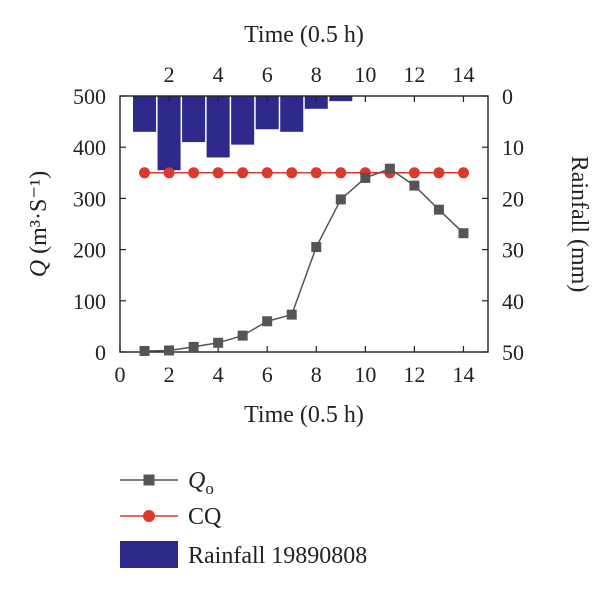  Describe the element at coordinates (218, 74) in the screenshot. I see `x-tick-label-top: 4` at that location.